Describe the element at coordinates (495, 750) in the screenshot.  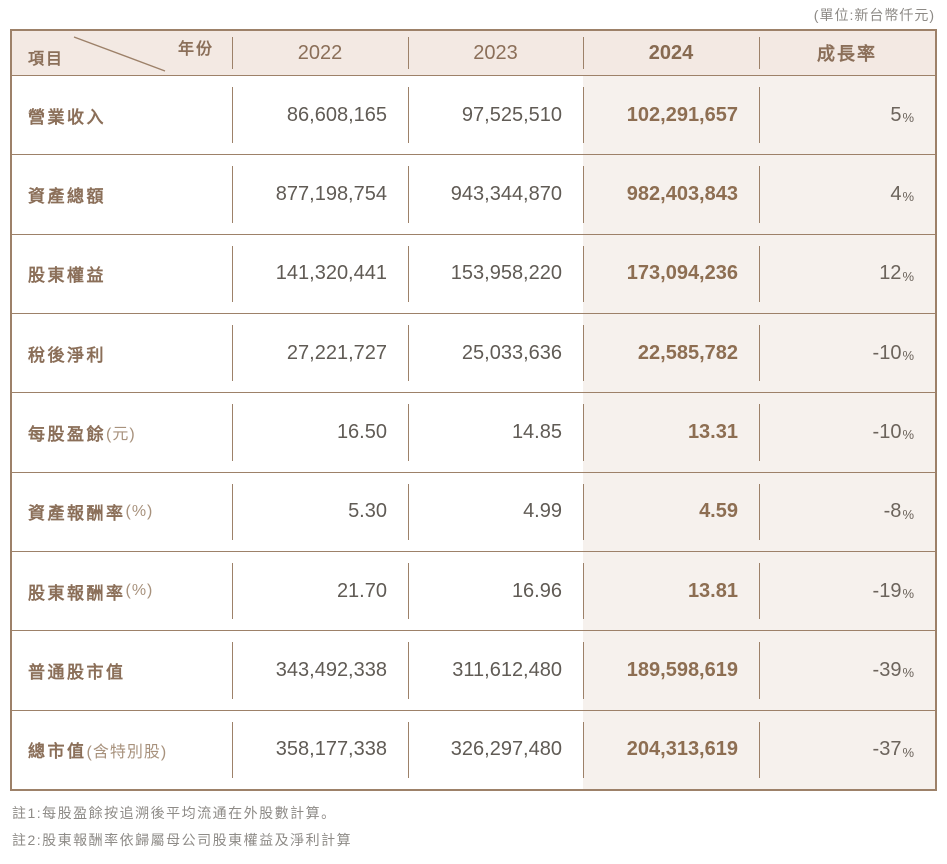
I see `value-2023: 326,297,480` at that location.